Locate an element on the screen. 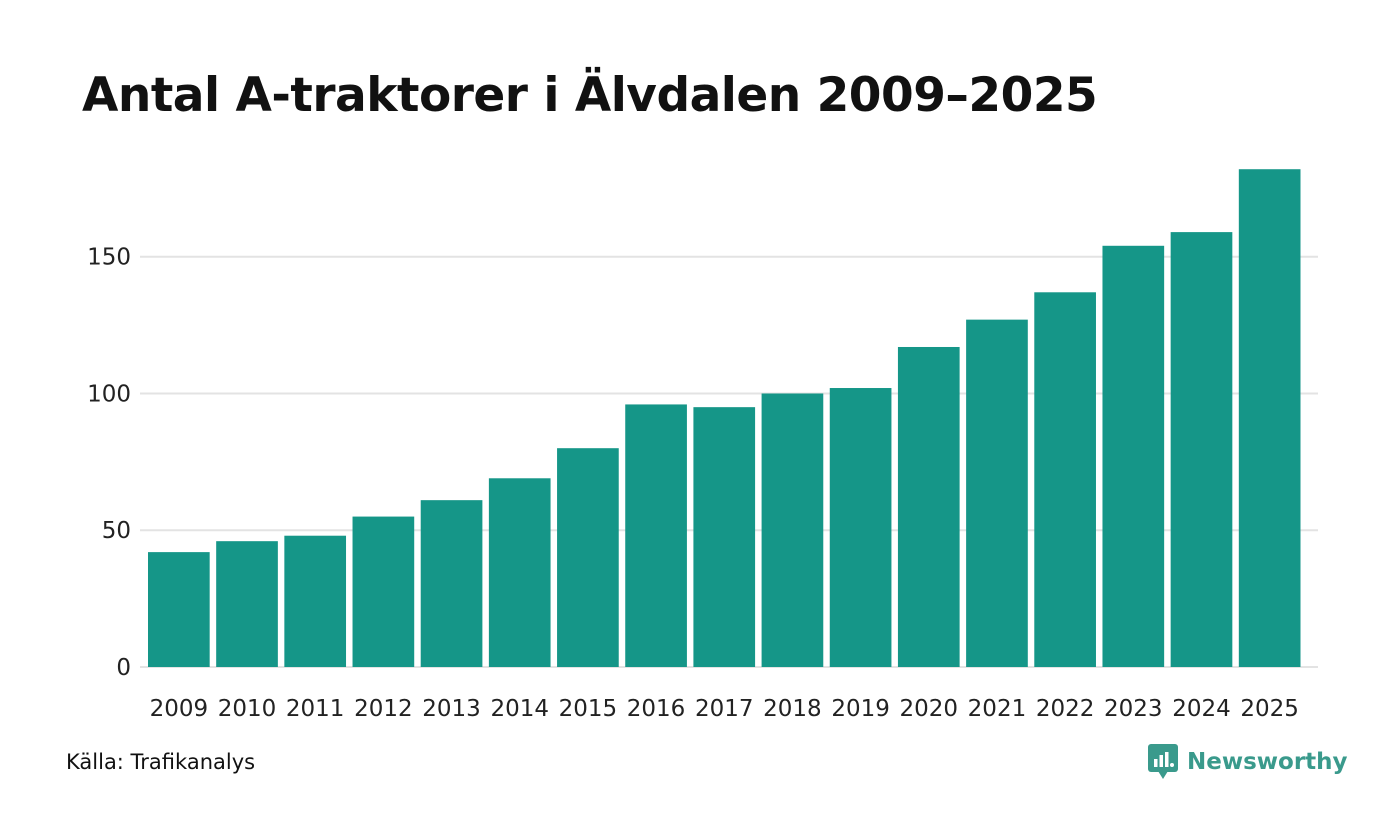  x-tick-label: 2013 is located at coordinates (451, 709).